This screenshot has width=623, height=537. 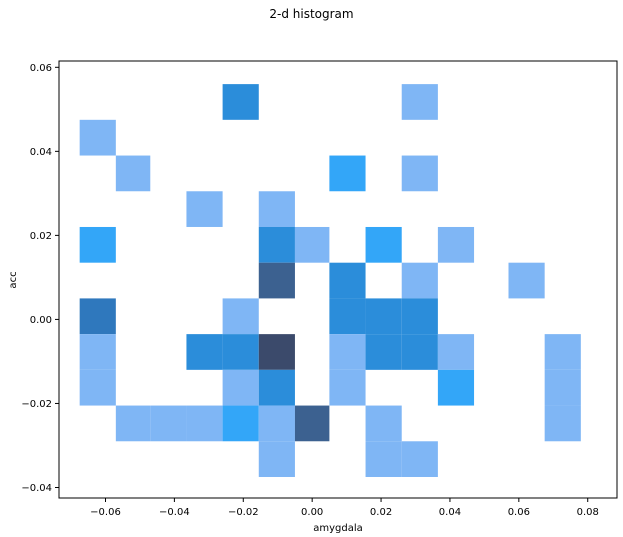 What do you see at coordinates (40, 278) in the screenshot?
I see `y-axis: −0.04 −0.02 0.00 0.02 0.04 0.06` at bounding box center [40, 278].